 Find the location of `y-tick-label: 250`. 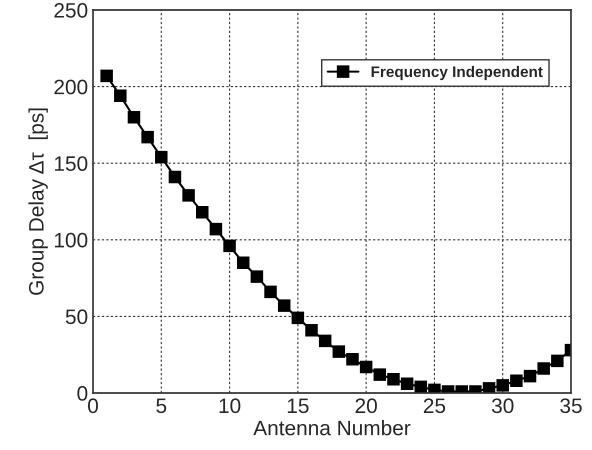

y-tick-label: 250 is located at coordinates (71, 10).